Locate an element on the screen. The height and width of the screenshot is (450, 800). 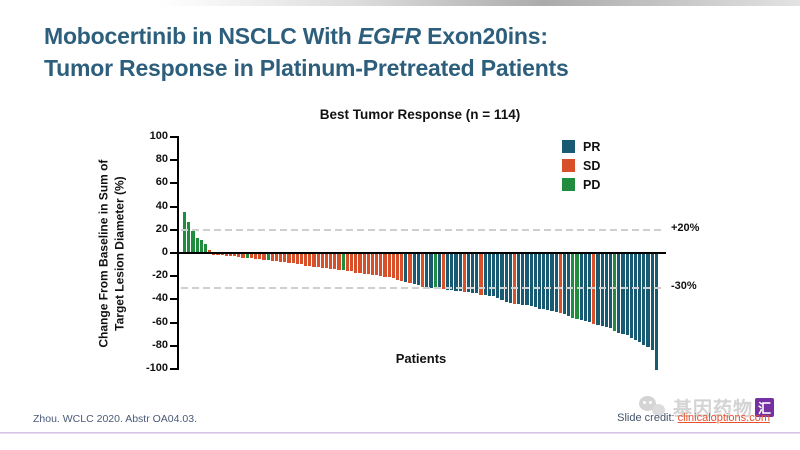
y-tick-label: -60 is located at coordinates (160, 321).